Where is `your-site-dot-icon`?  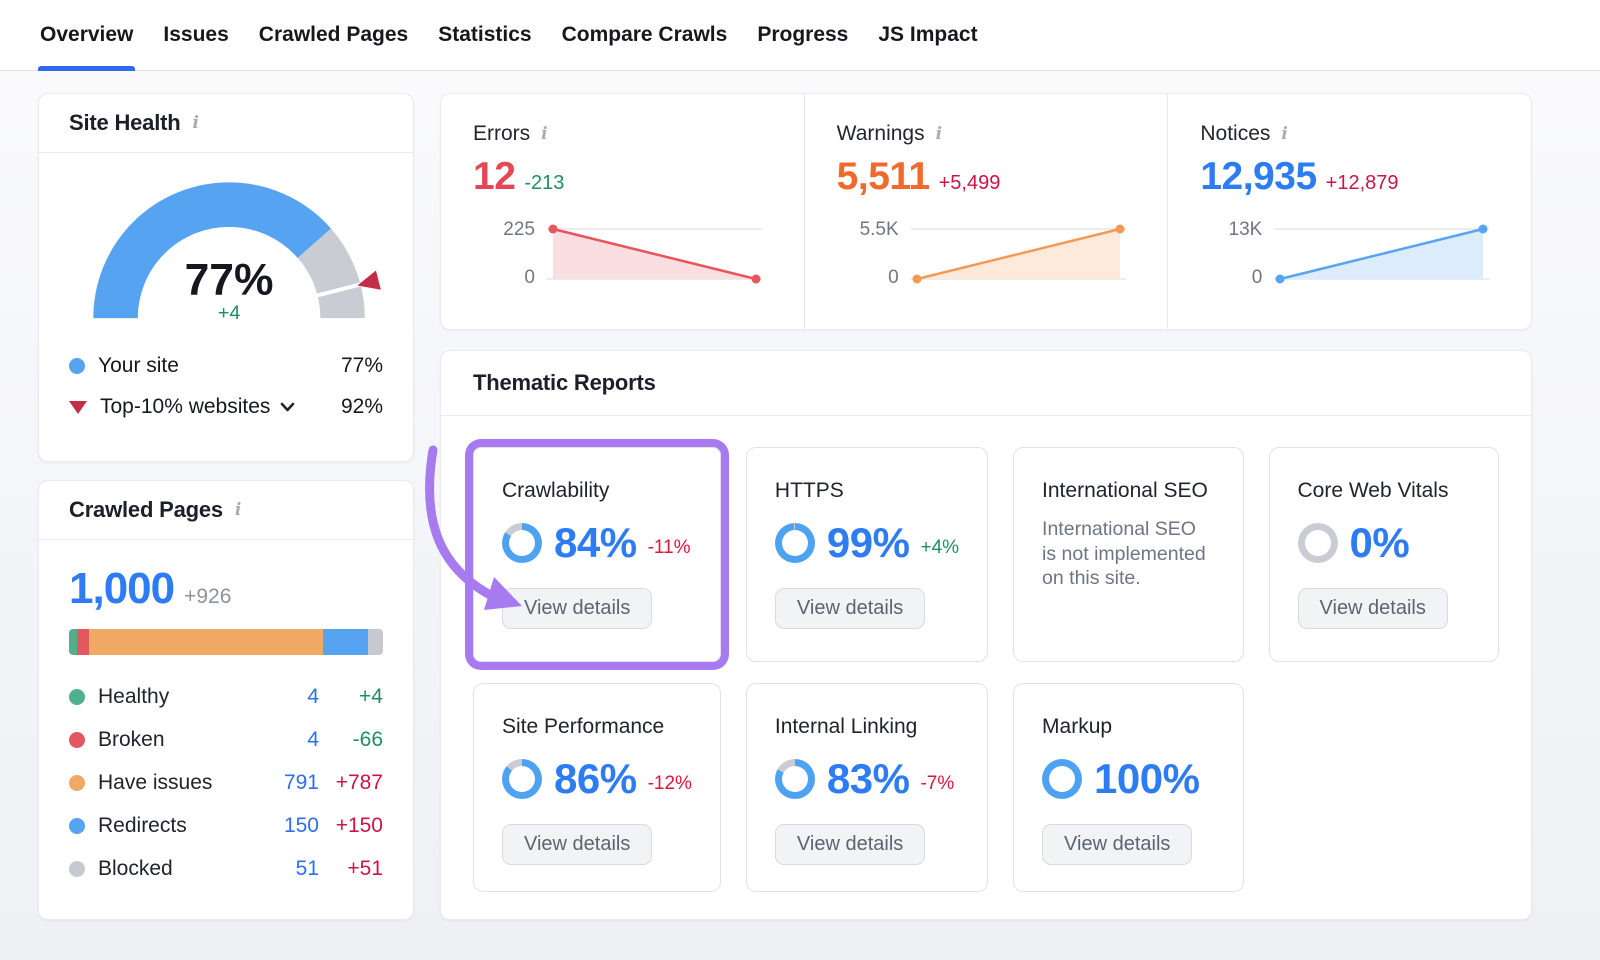
your-site-dot-icon is located at coordinates (77, 366).